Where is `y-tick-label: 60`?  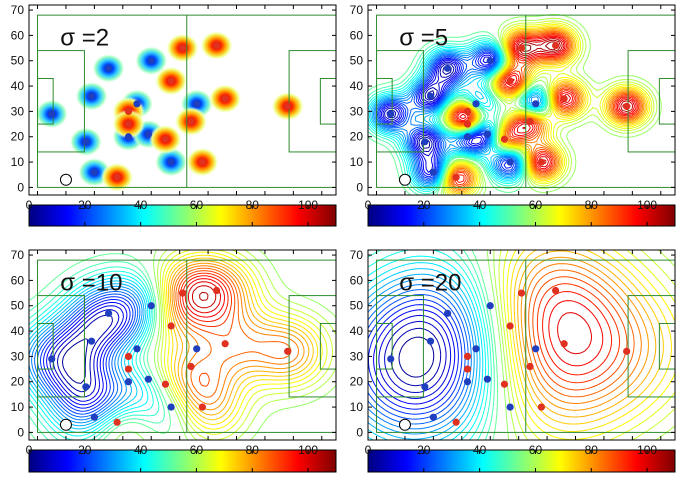 y-tick-label: 60 is located at coordinates (357, 280).